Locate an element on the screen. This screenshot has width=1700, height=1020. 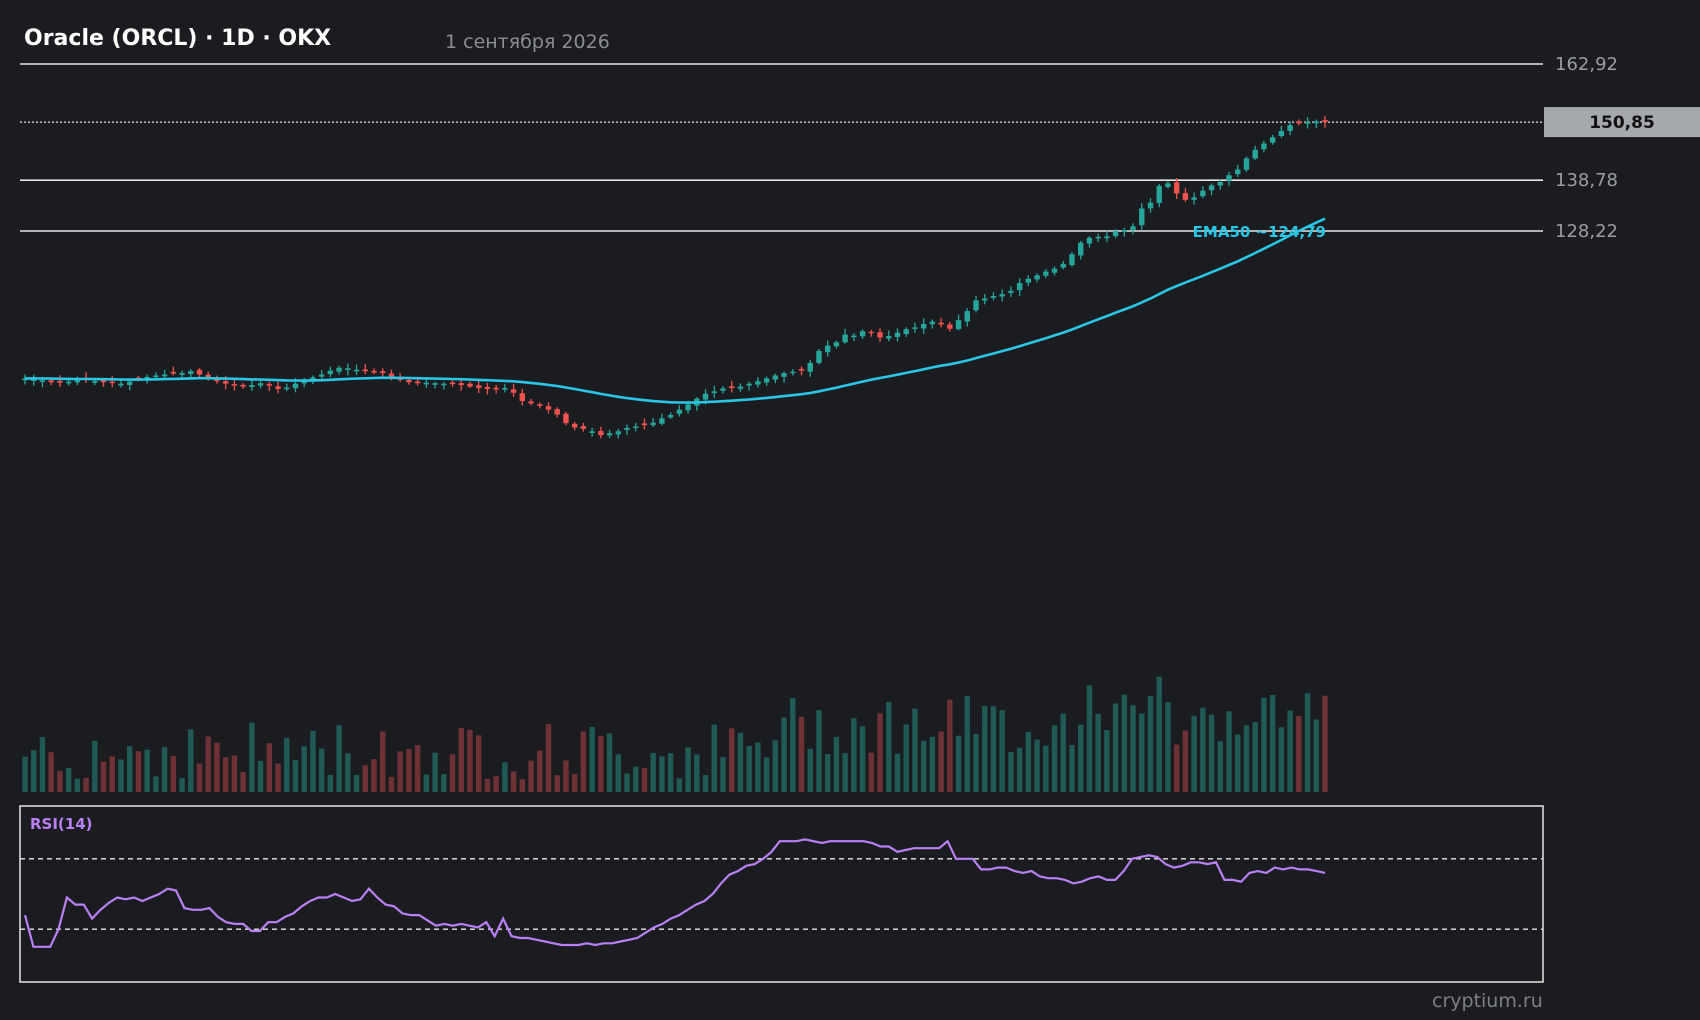
level-label-2: 128,22 is located at coordinates (1586, 231).